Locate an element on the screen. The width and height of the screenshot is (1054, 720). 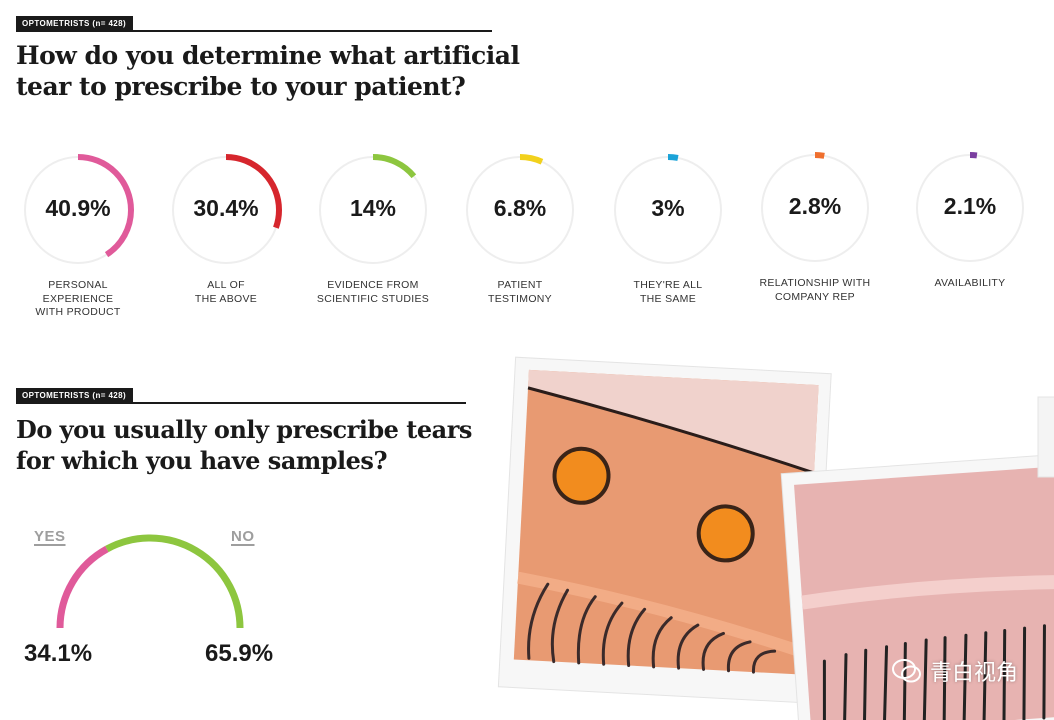
ring-value-1: 40.9% is located at coordinates (78, 208).